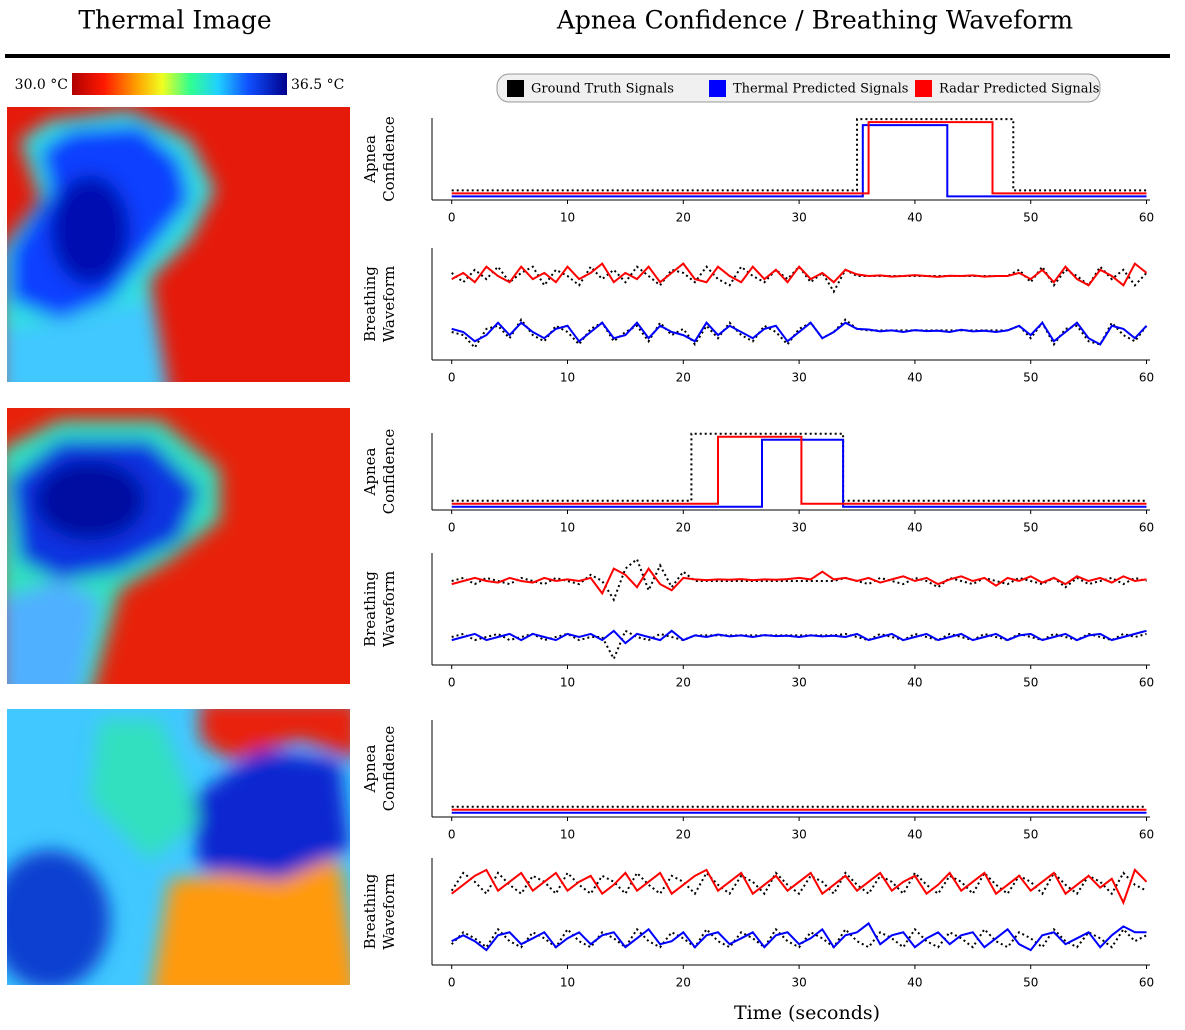 The height and width of the screenshot is (1030, 1185). What do you see at coordinates (807, 1013) in the screenshot?
I see `x-axis-label: Time (seconds)` at bounding box center [807, 1013].